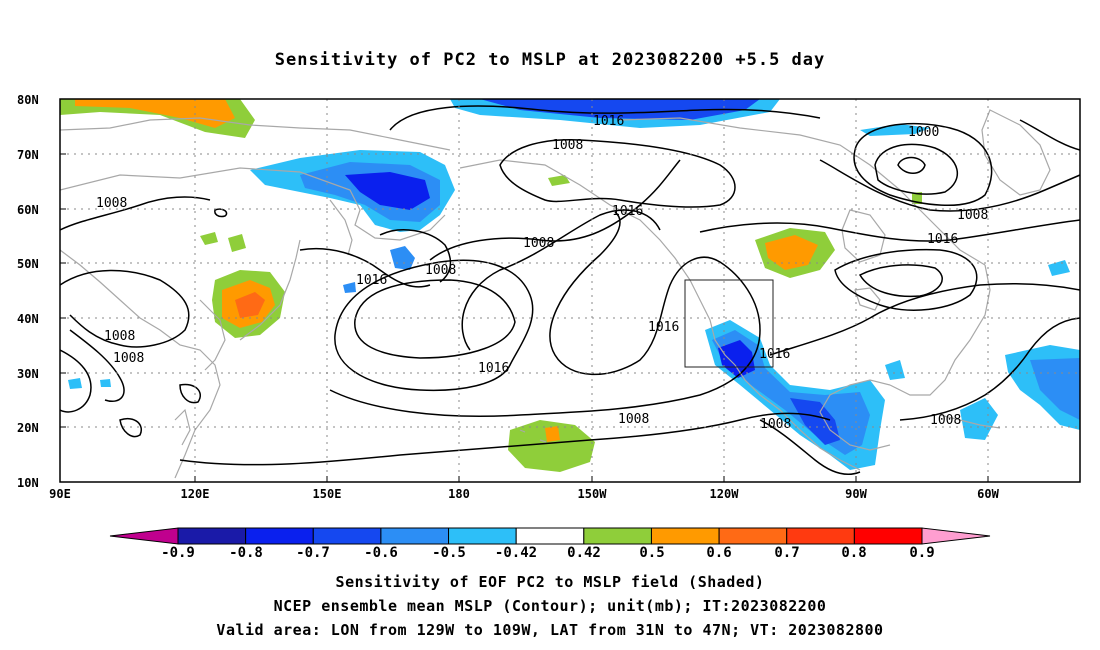 The image size is (1100, 650). Describe the element at coordinates (561, 280) in the screenshot. I see `contour-1016-mid` at that location.